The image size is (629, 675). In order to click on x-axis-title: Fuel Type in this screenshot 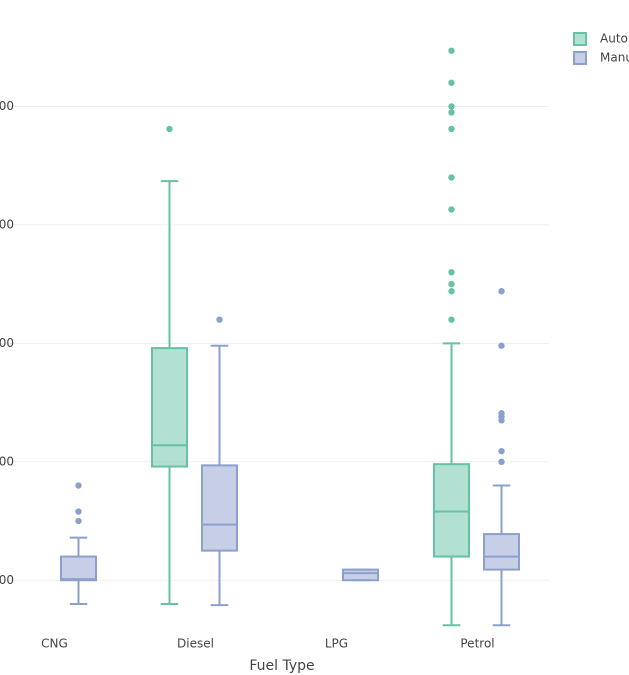, I will do `click(281, 666)`.